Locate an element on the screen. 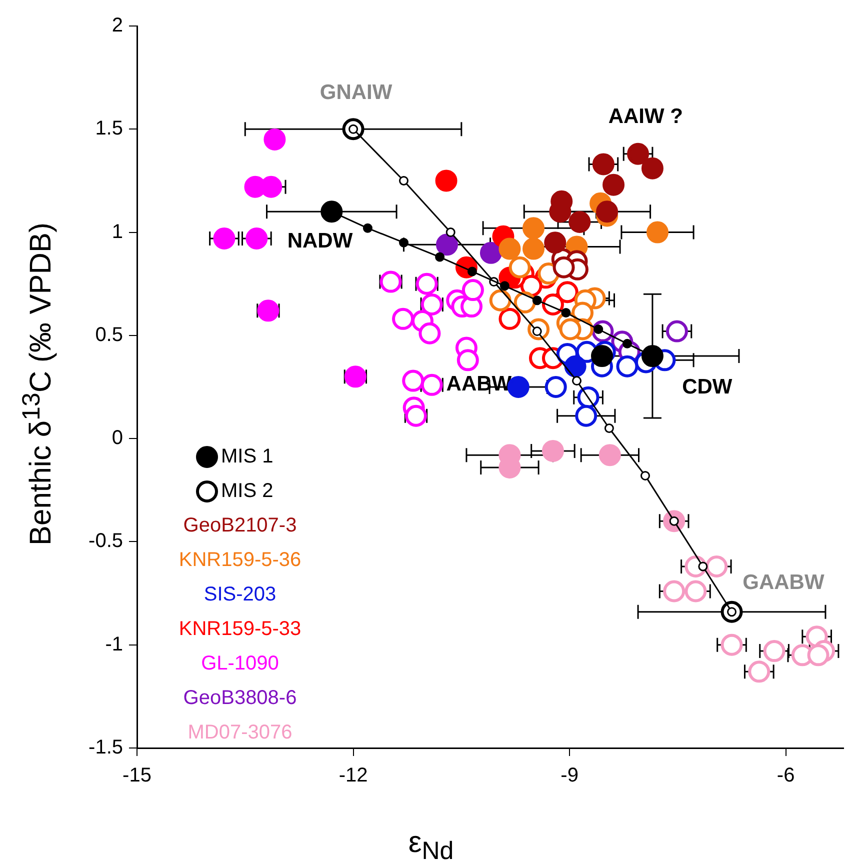 The image size is (864, 868). x-tick-label: -6 is located at coordinates (785, 775).